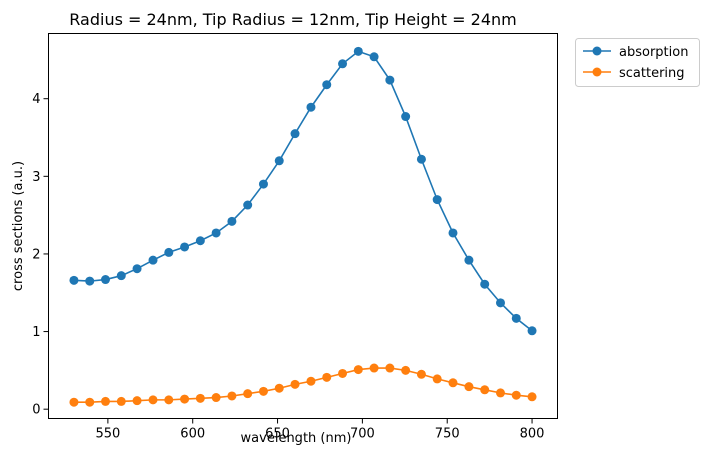 The height and width of the screenshot is (455, 710). I want to click on legend-label-absorption: absorption, so click(653, 52).